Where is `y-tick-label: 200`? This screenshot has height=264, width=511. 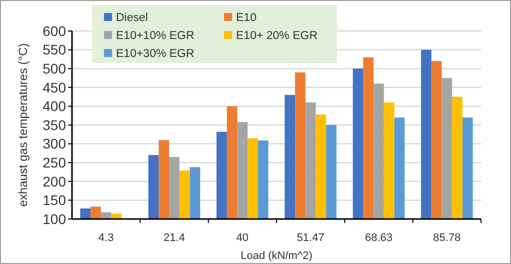 y-tick-label: 200 is located at coordinates (54, 181).